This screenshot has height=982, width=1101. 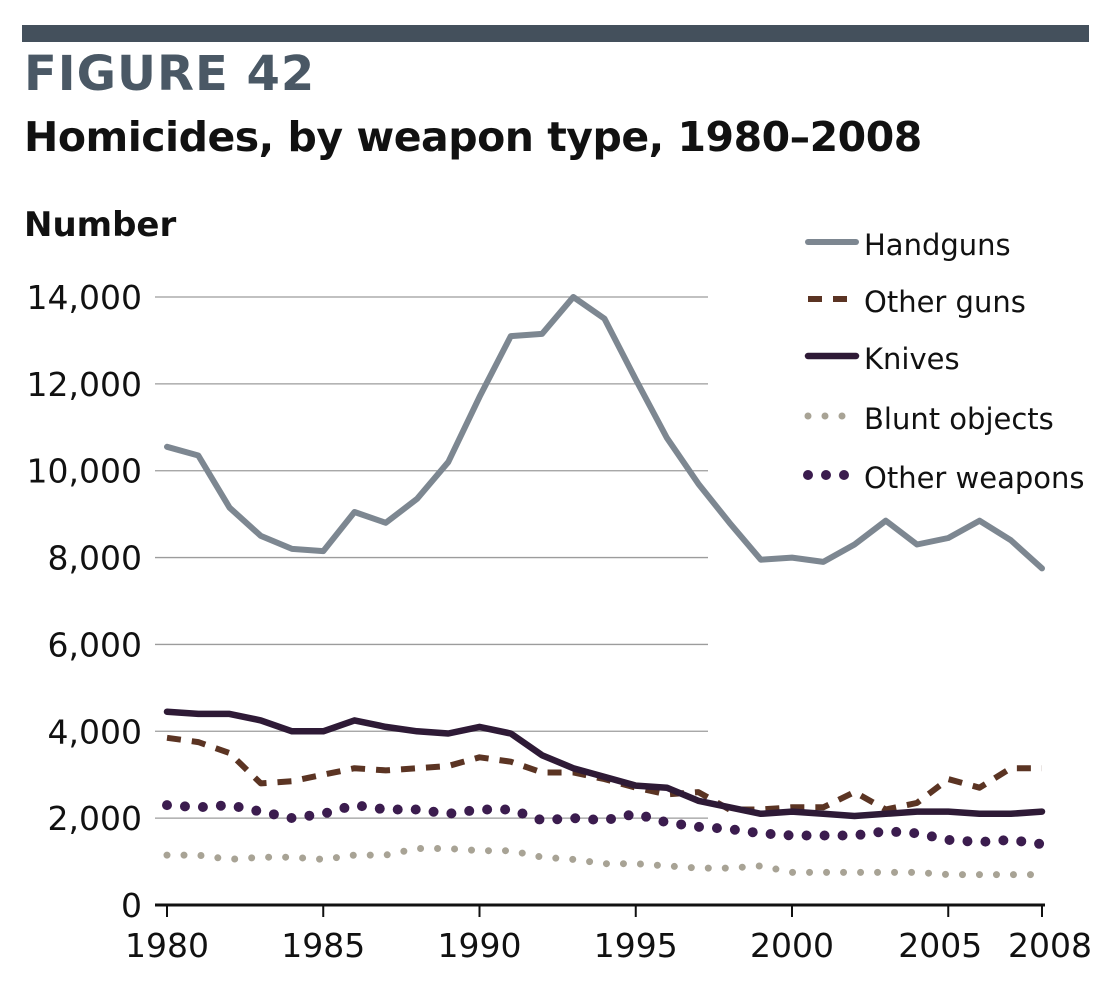 I want to click on data-point-knives-1996, so click(x=667, y=788).